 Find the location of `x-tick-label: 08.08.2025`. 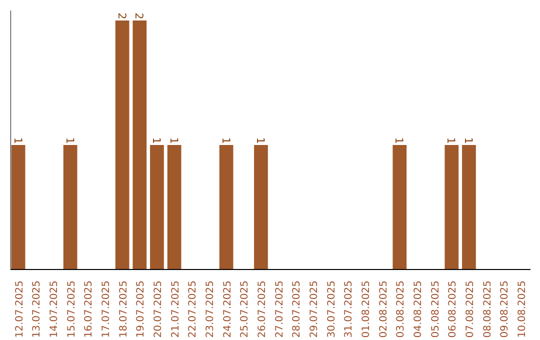

x-tick-label: 08.08.2025 is located at coordinates (488, 309).